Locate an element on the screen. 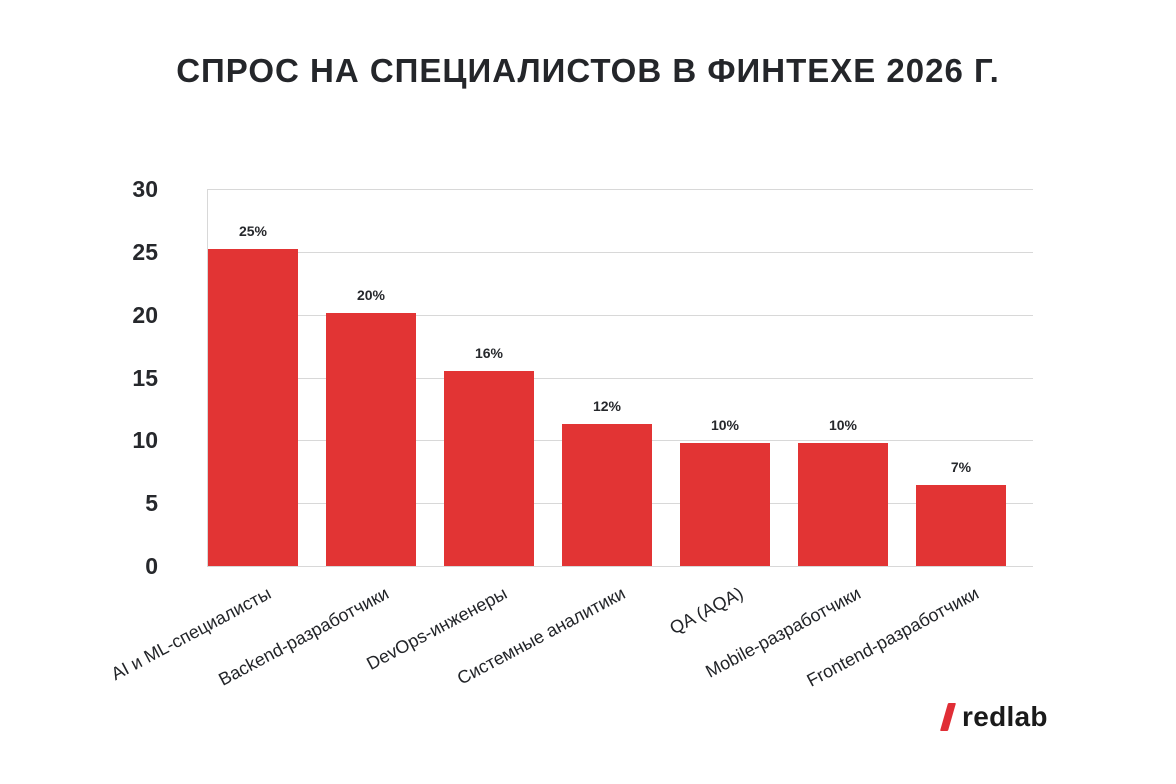 This screenshot has height=784, width=1176. y-tick-label-25: 25 is located at coordinates (145, 252).